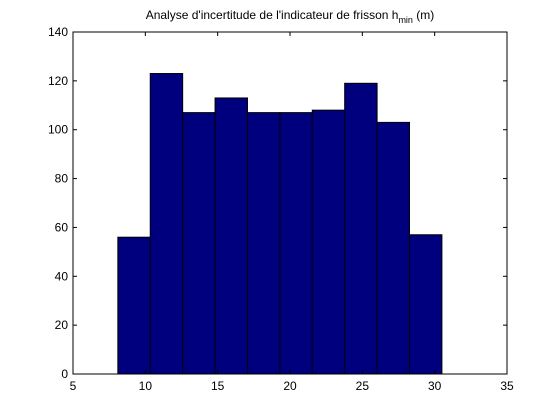  Describe the element at coordinates (435, 386) in the screenshot. I see `x-tick-label: 30` at that location.